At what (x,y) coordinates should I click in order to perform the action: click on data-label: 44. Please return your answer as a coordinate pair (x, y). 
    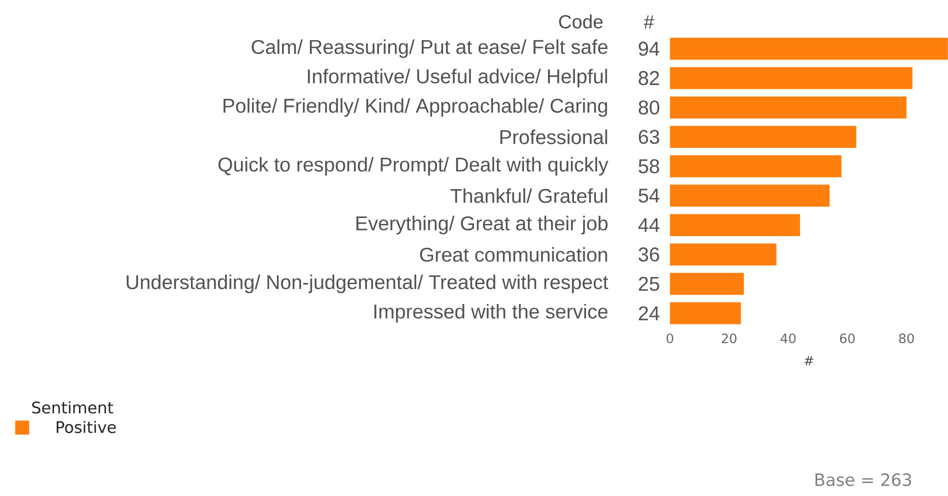
    Looking at the image, I should click on (649, 225).